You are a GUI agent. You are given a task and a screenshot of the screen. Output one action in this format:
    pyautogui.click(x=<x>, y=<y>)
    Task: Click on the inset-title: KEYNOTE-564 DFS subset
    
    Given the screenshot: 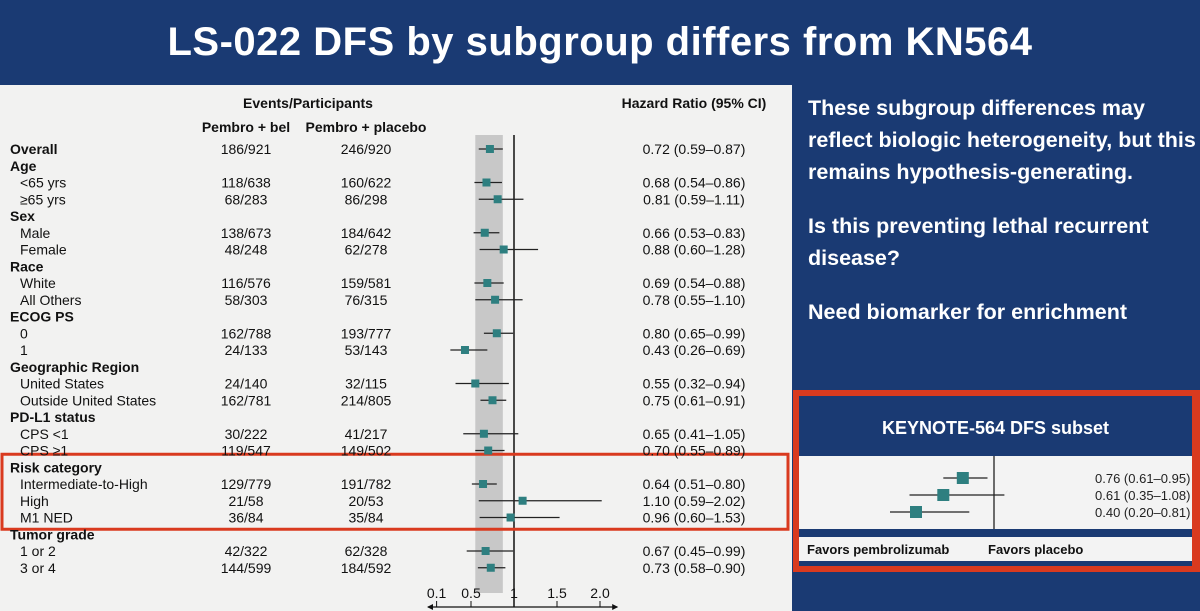 What is the action you would take?
    pyautogui.click(x=995, y=428)
    